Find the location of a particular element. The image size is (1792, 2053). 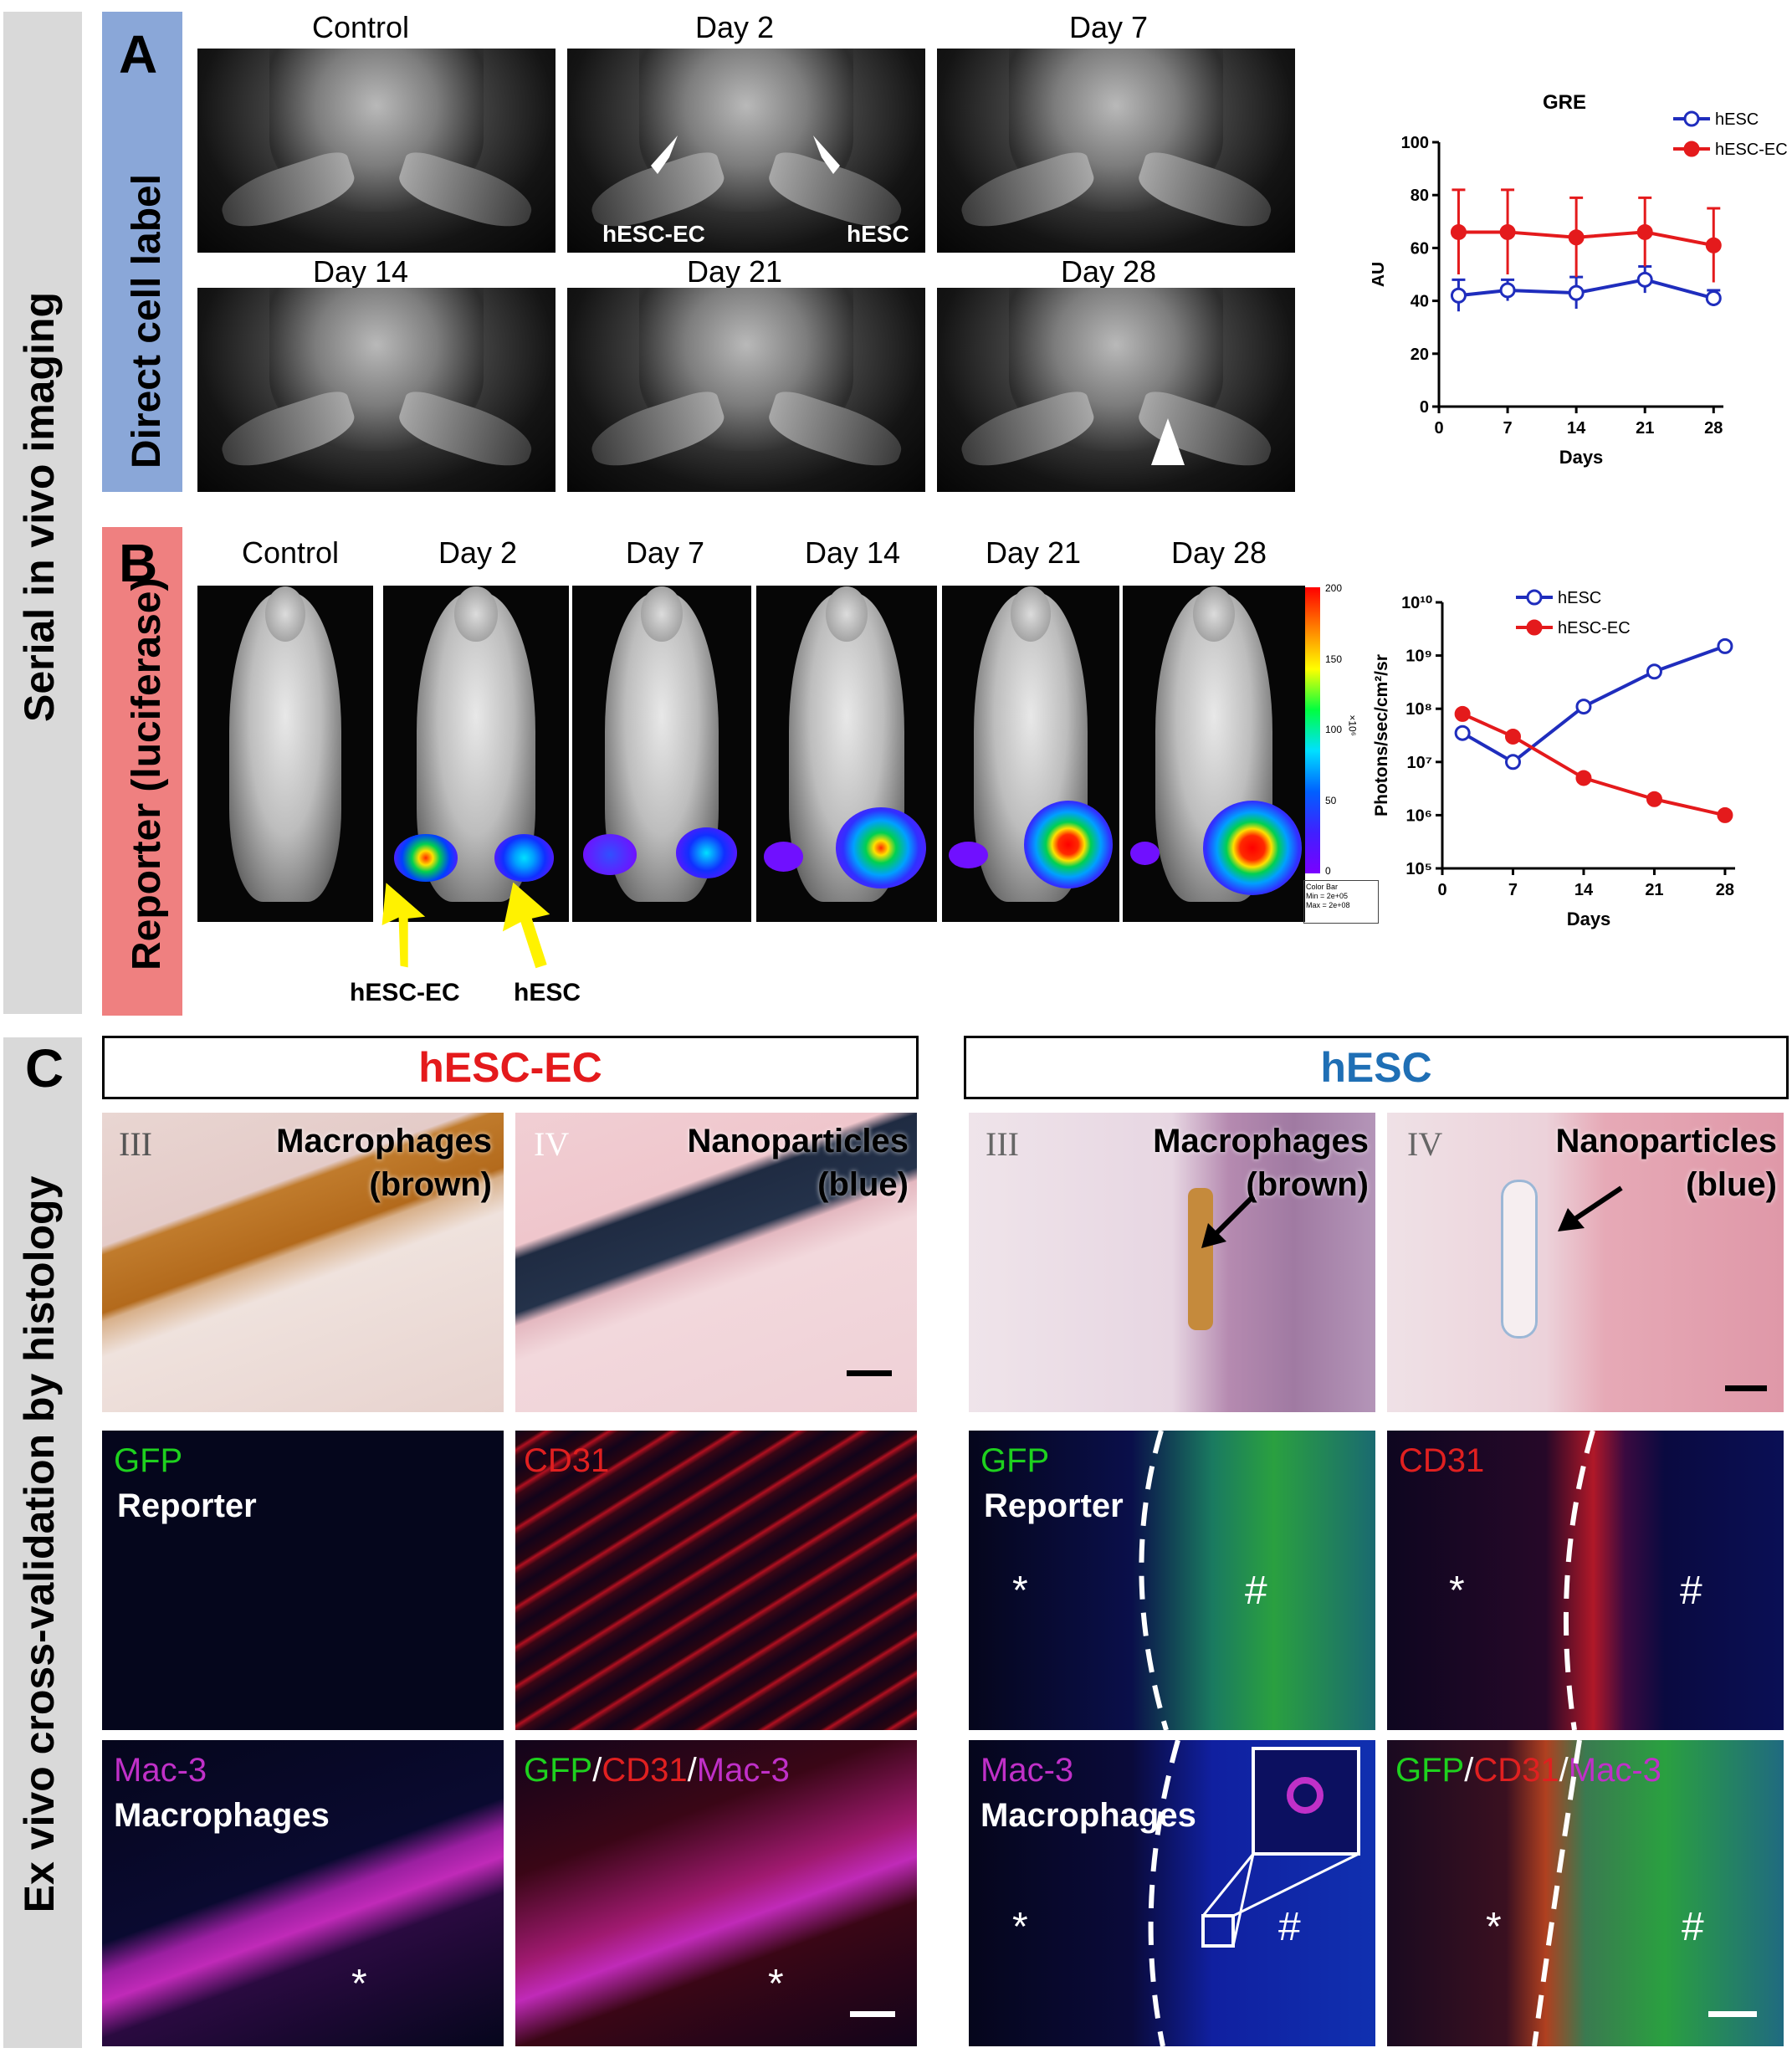

panel-c-left-title: hESC-EC is located at coordinates (510, 1067).